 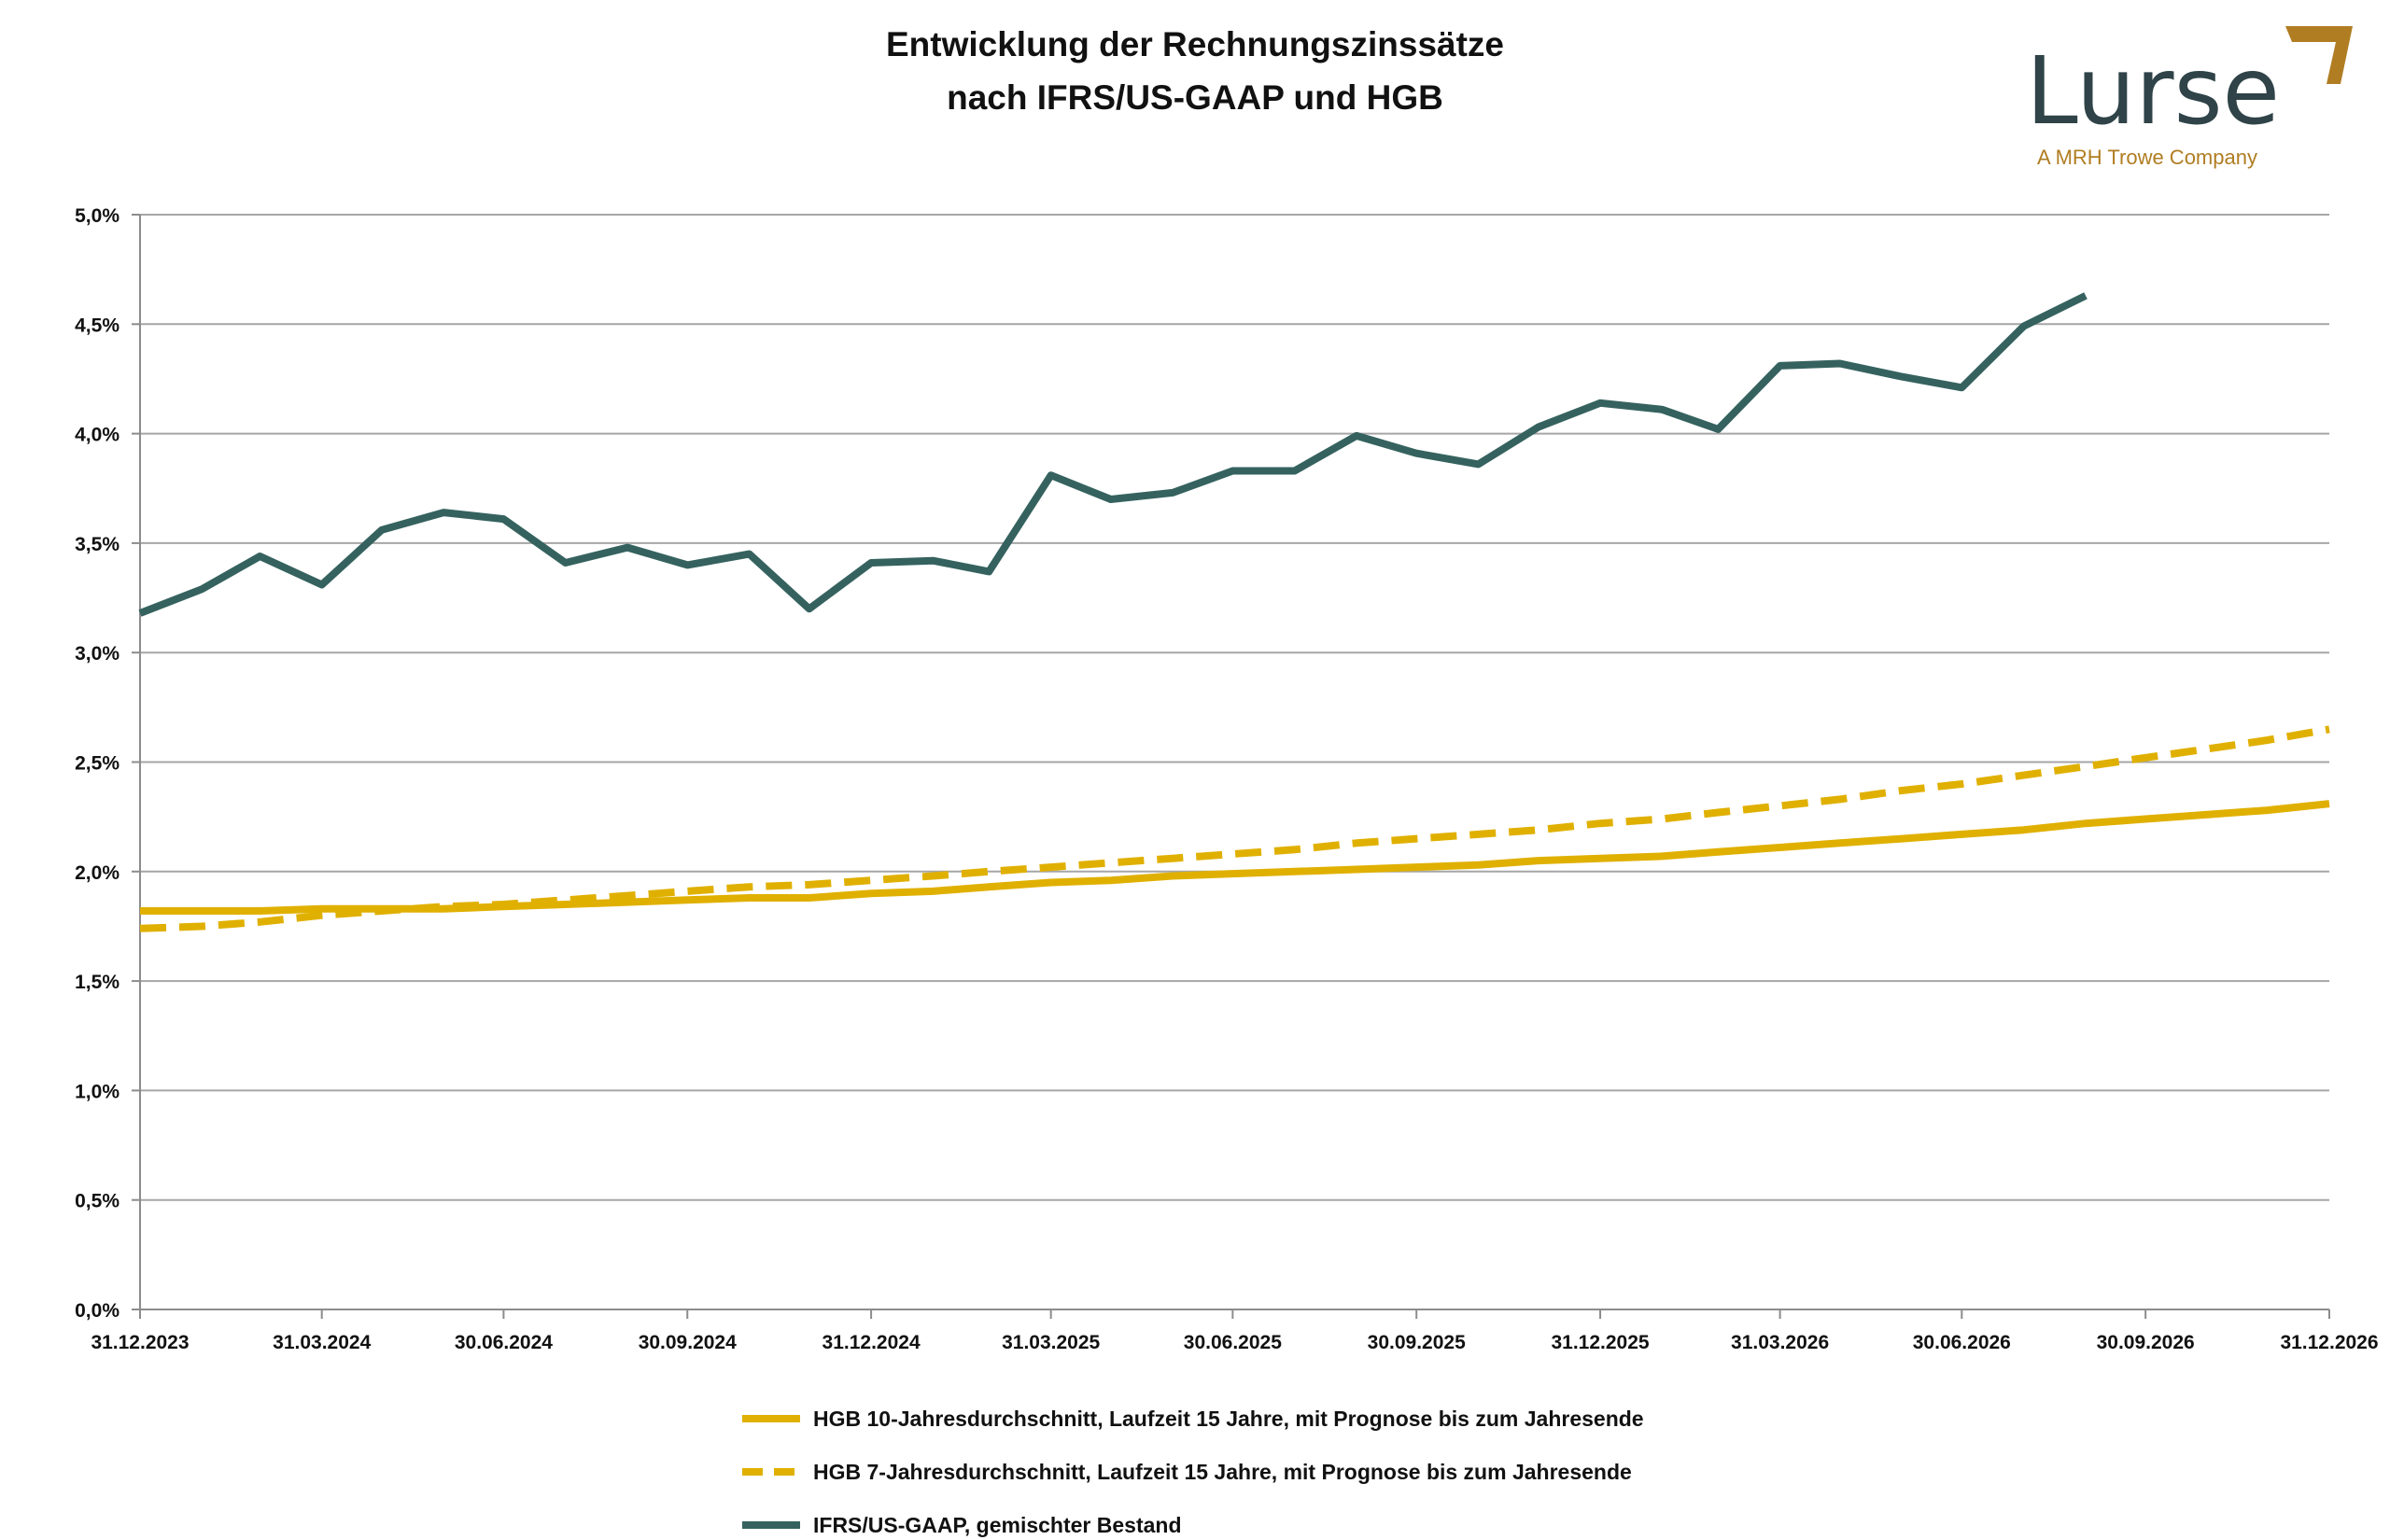 What do you see at coordinates (871, 1342) in the screenshot?
I see `x-tick-label: 31.12.2024` at bounding box center [871, 1342].